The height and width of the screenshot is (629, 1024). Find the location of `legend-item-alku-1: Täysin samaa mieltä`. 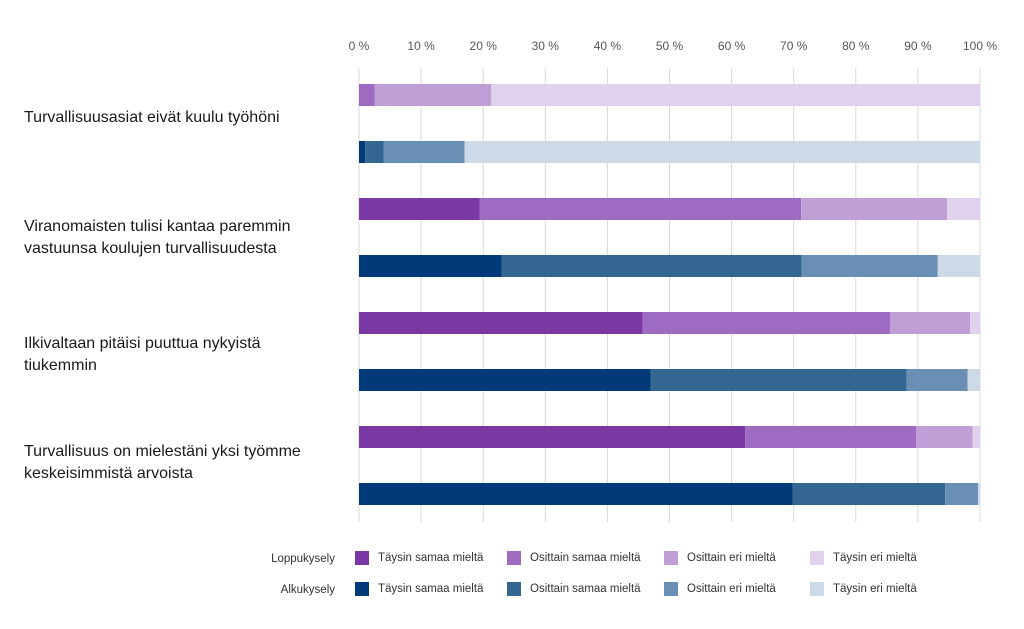

legend-item-alku-1: Täysin samaa mieltä is located at coordinates (419, 589).